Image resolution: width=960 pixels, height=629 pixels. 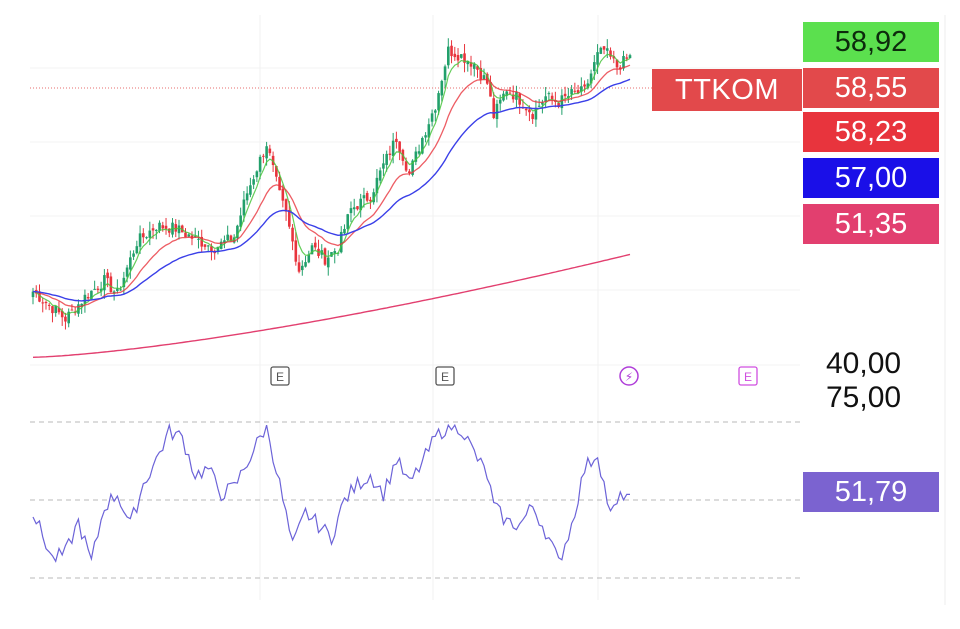 I want to click on price-label-ema-20: 58,23, so click(x=871, y=132).